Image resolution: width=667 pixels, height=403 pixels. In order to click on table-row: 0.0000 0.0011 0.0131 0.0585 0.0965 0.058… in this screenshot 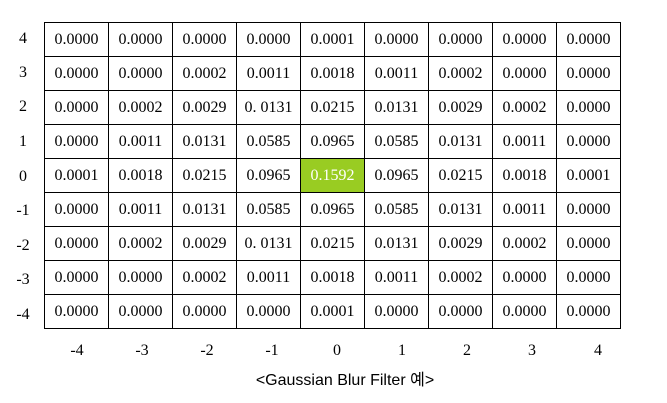, I will do `click(332, 209)`.